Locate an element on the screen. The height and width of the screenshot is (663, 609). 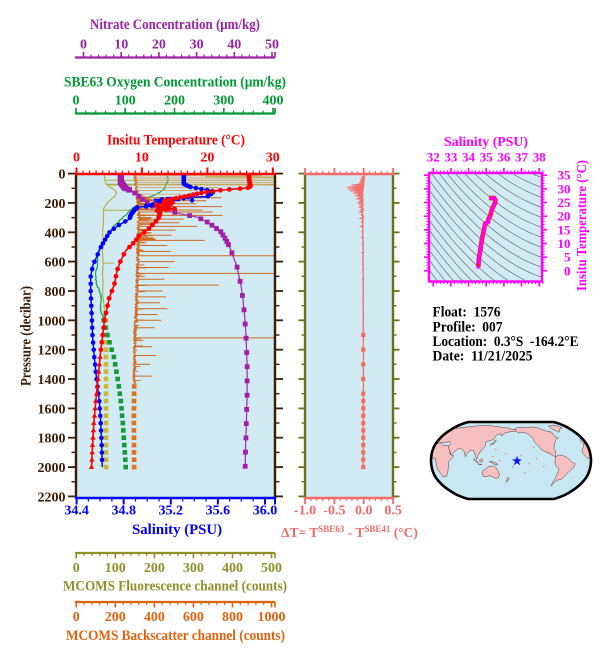
svg-text: 1400 is located at coordinates (52, 380).